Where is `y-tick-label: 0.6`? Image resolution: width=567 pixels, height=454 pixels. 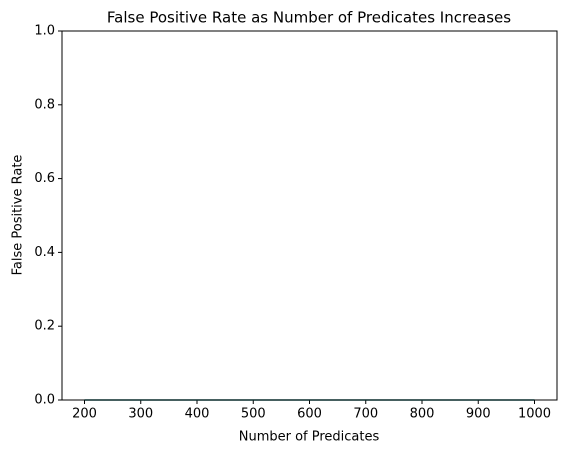 y-tick-label: 0.6 is located at coordinates (44, 178).